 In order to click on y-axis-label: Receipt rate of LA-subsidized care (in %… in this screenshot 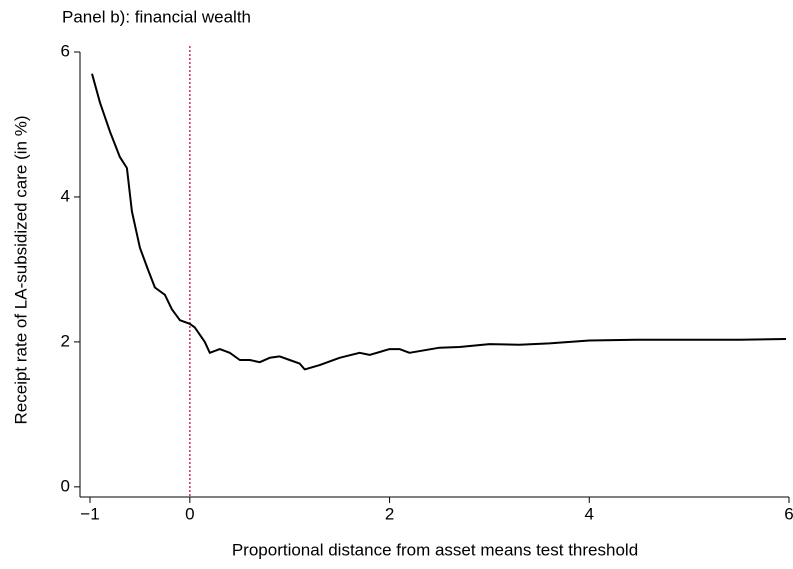, I will do `click(20, 270)`.